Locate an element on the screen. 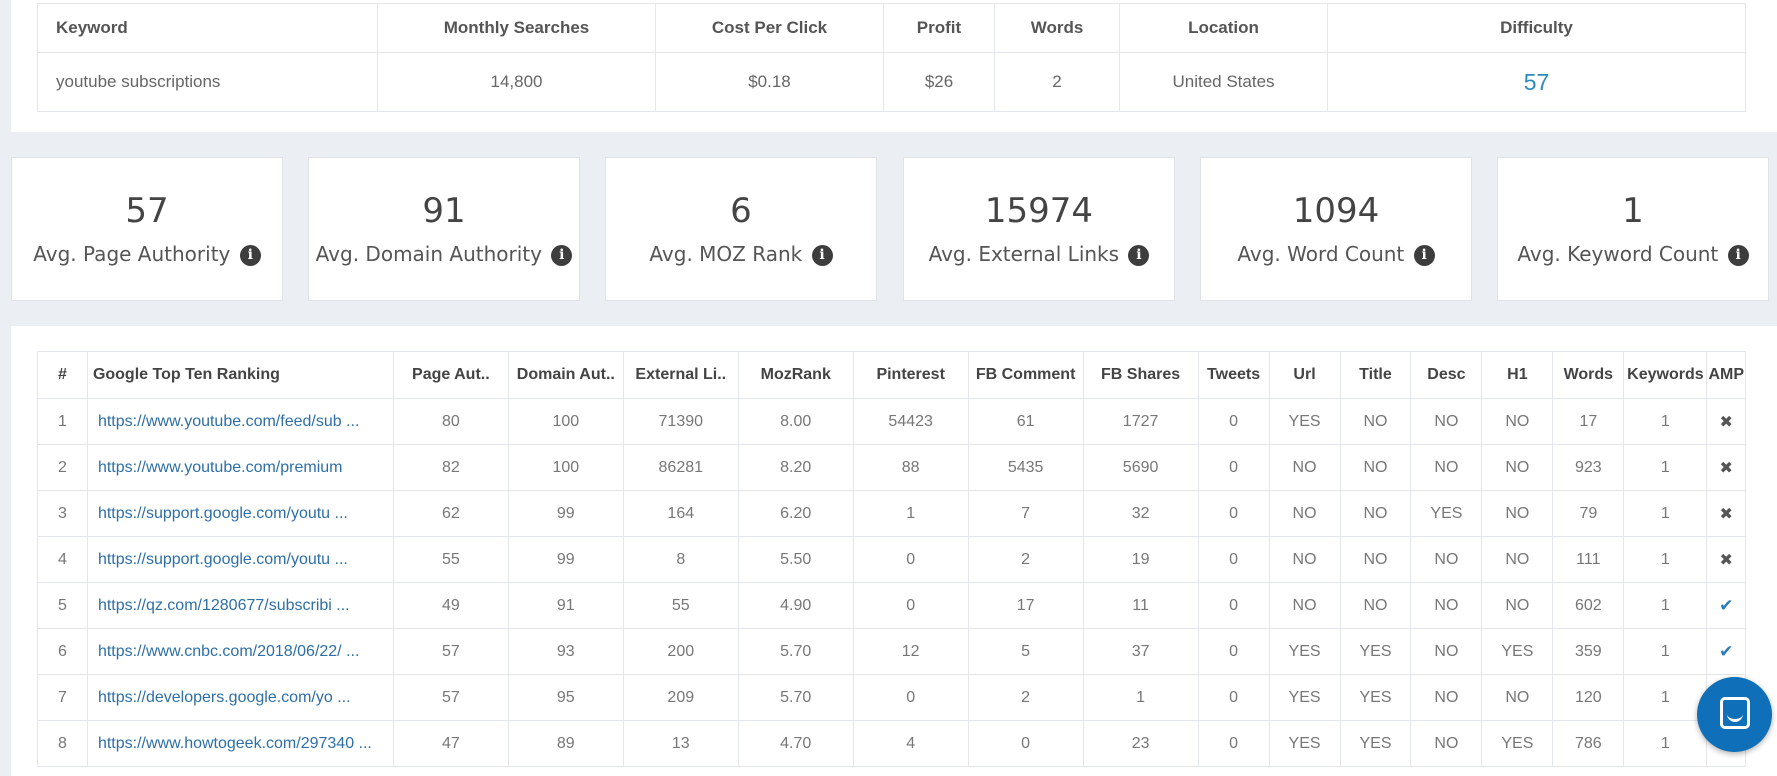 Image resolution: width=1777 pixels, height=776 pixels. header-fb-shares: FB Shares is located at coordinates (1140, 375).